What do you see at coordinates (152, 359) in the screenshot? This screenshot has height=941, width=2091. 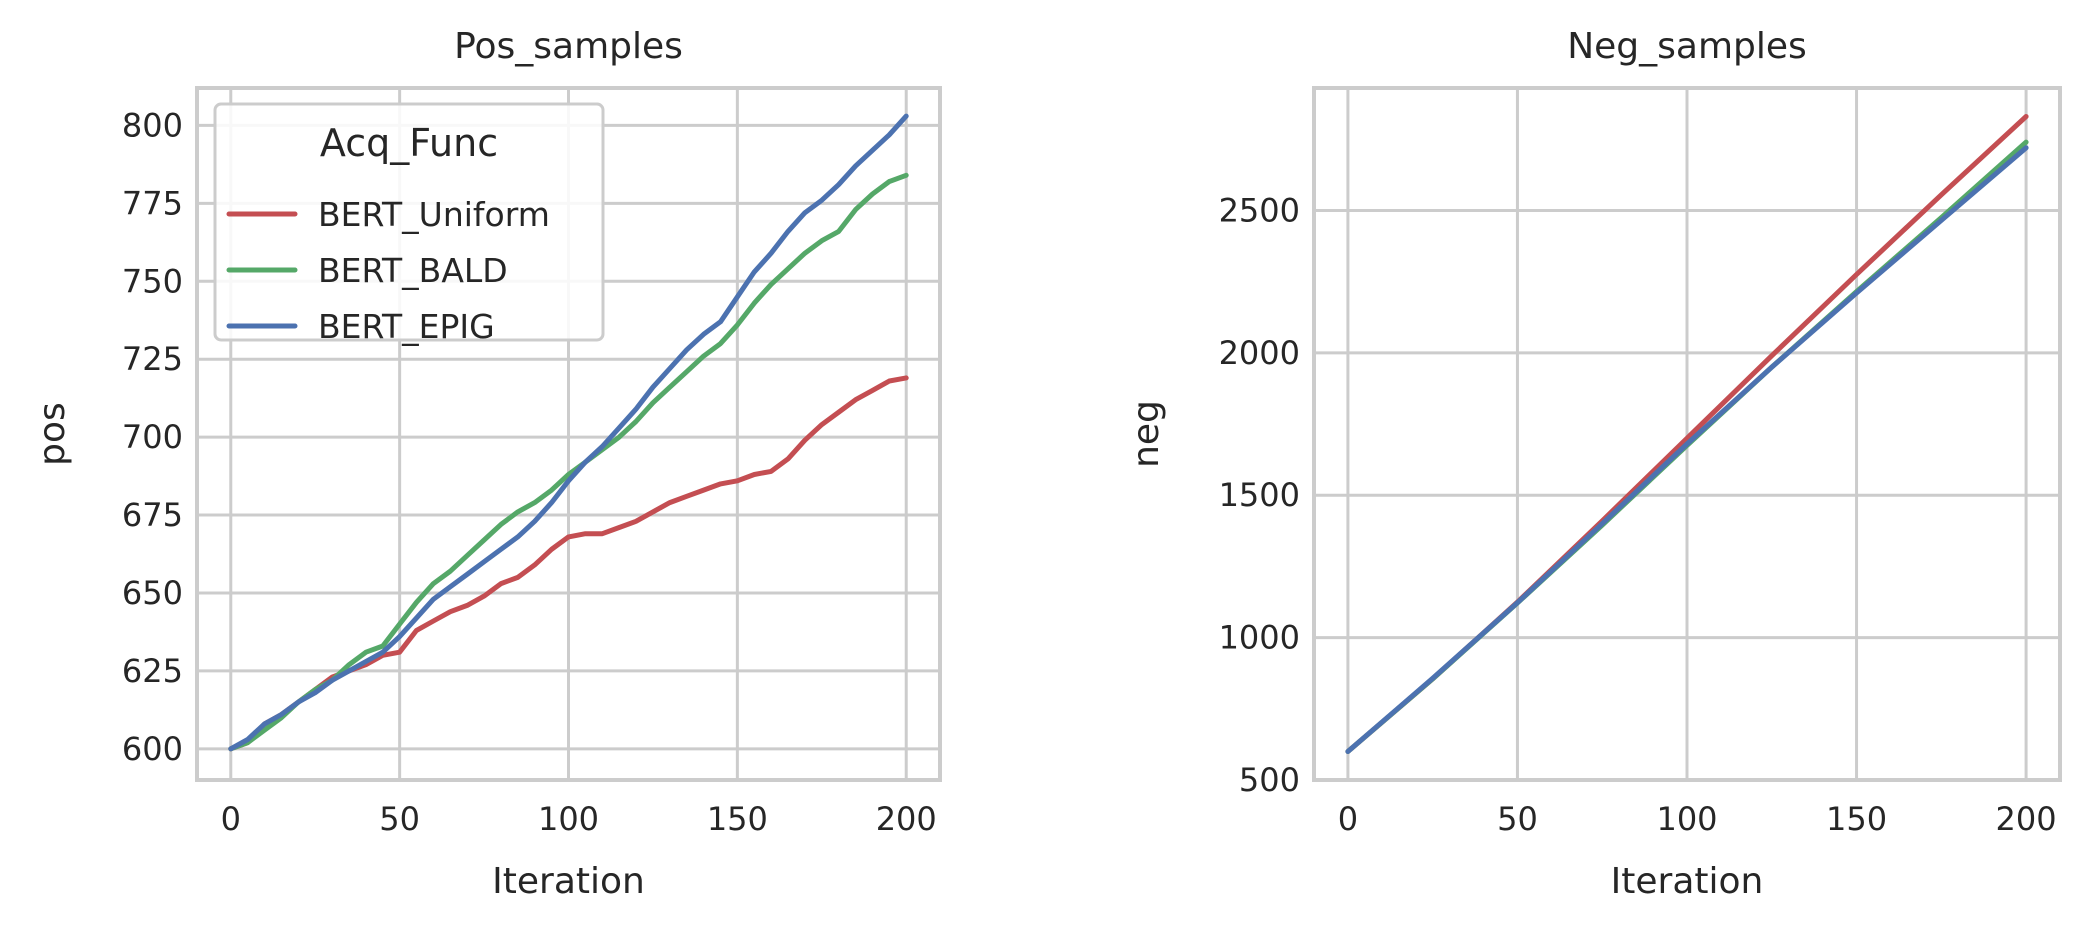 I see `charts-0-y-tick-label-5: 725` at bounding box center [152, 359].